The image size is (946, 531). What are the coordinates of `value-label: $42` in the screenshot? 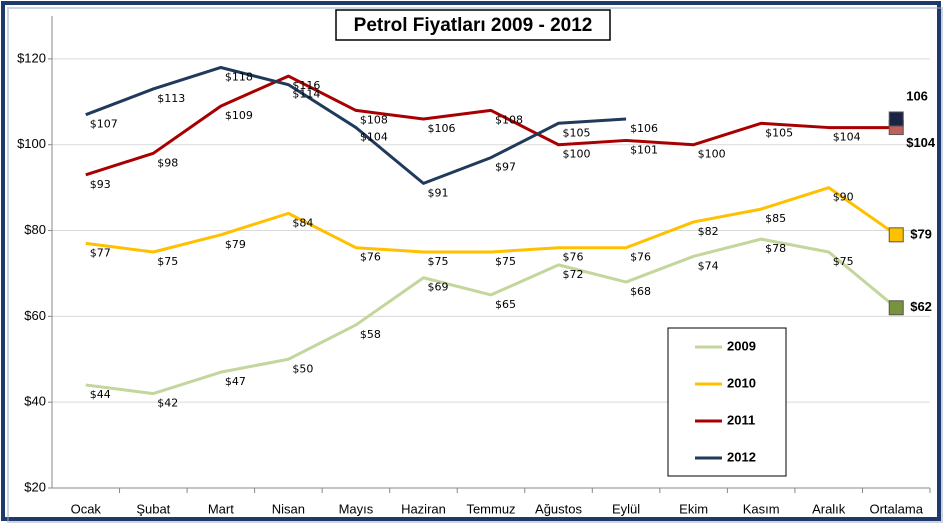 It's located at (167, 403).